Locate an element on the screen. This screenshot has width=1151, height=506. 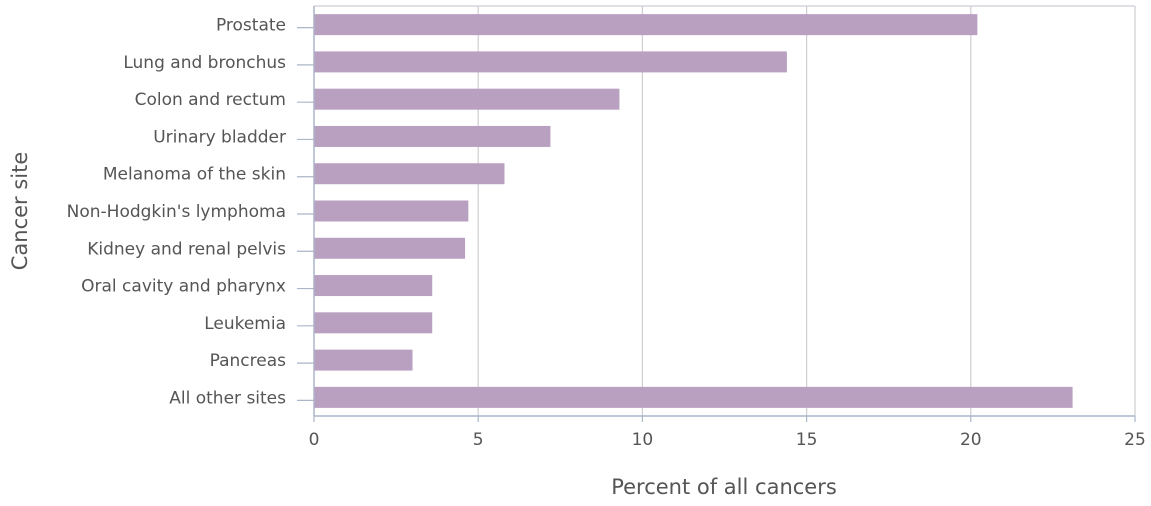
category-label: Oral cavity and pharynx is located at coordinates (183, 287).